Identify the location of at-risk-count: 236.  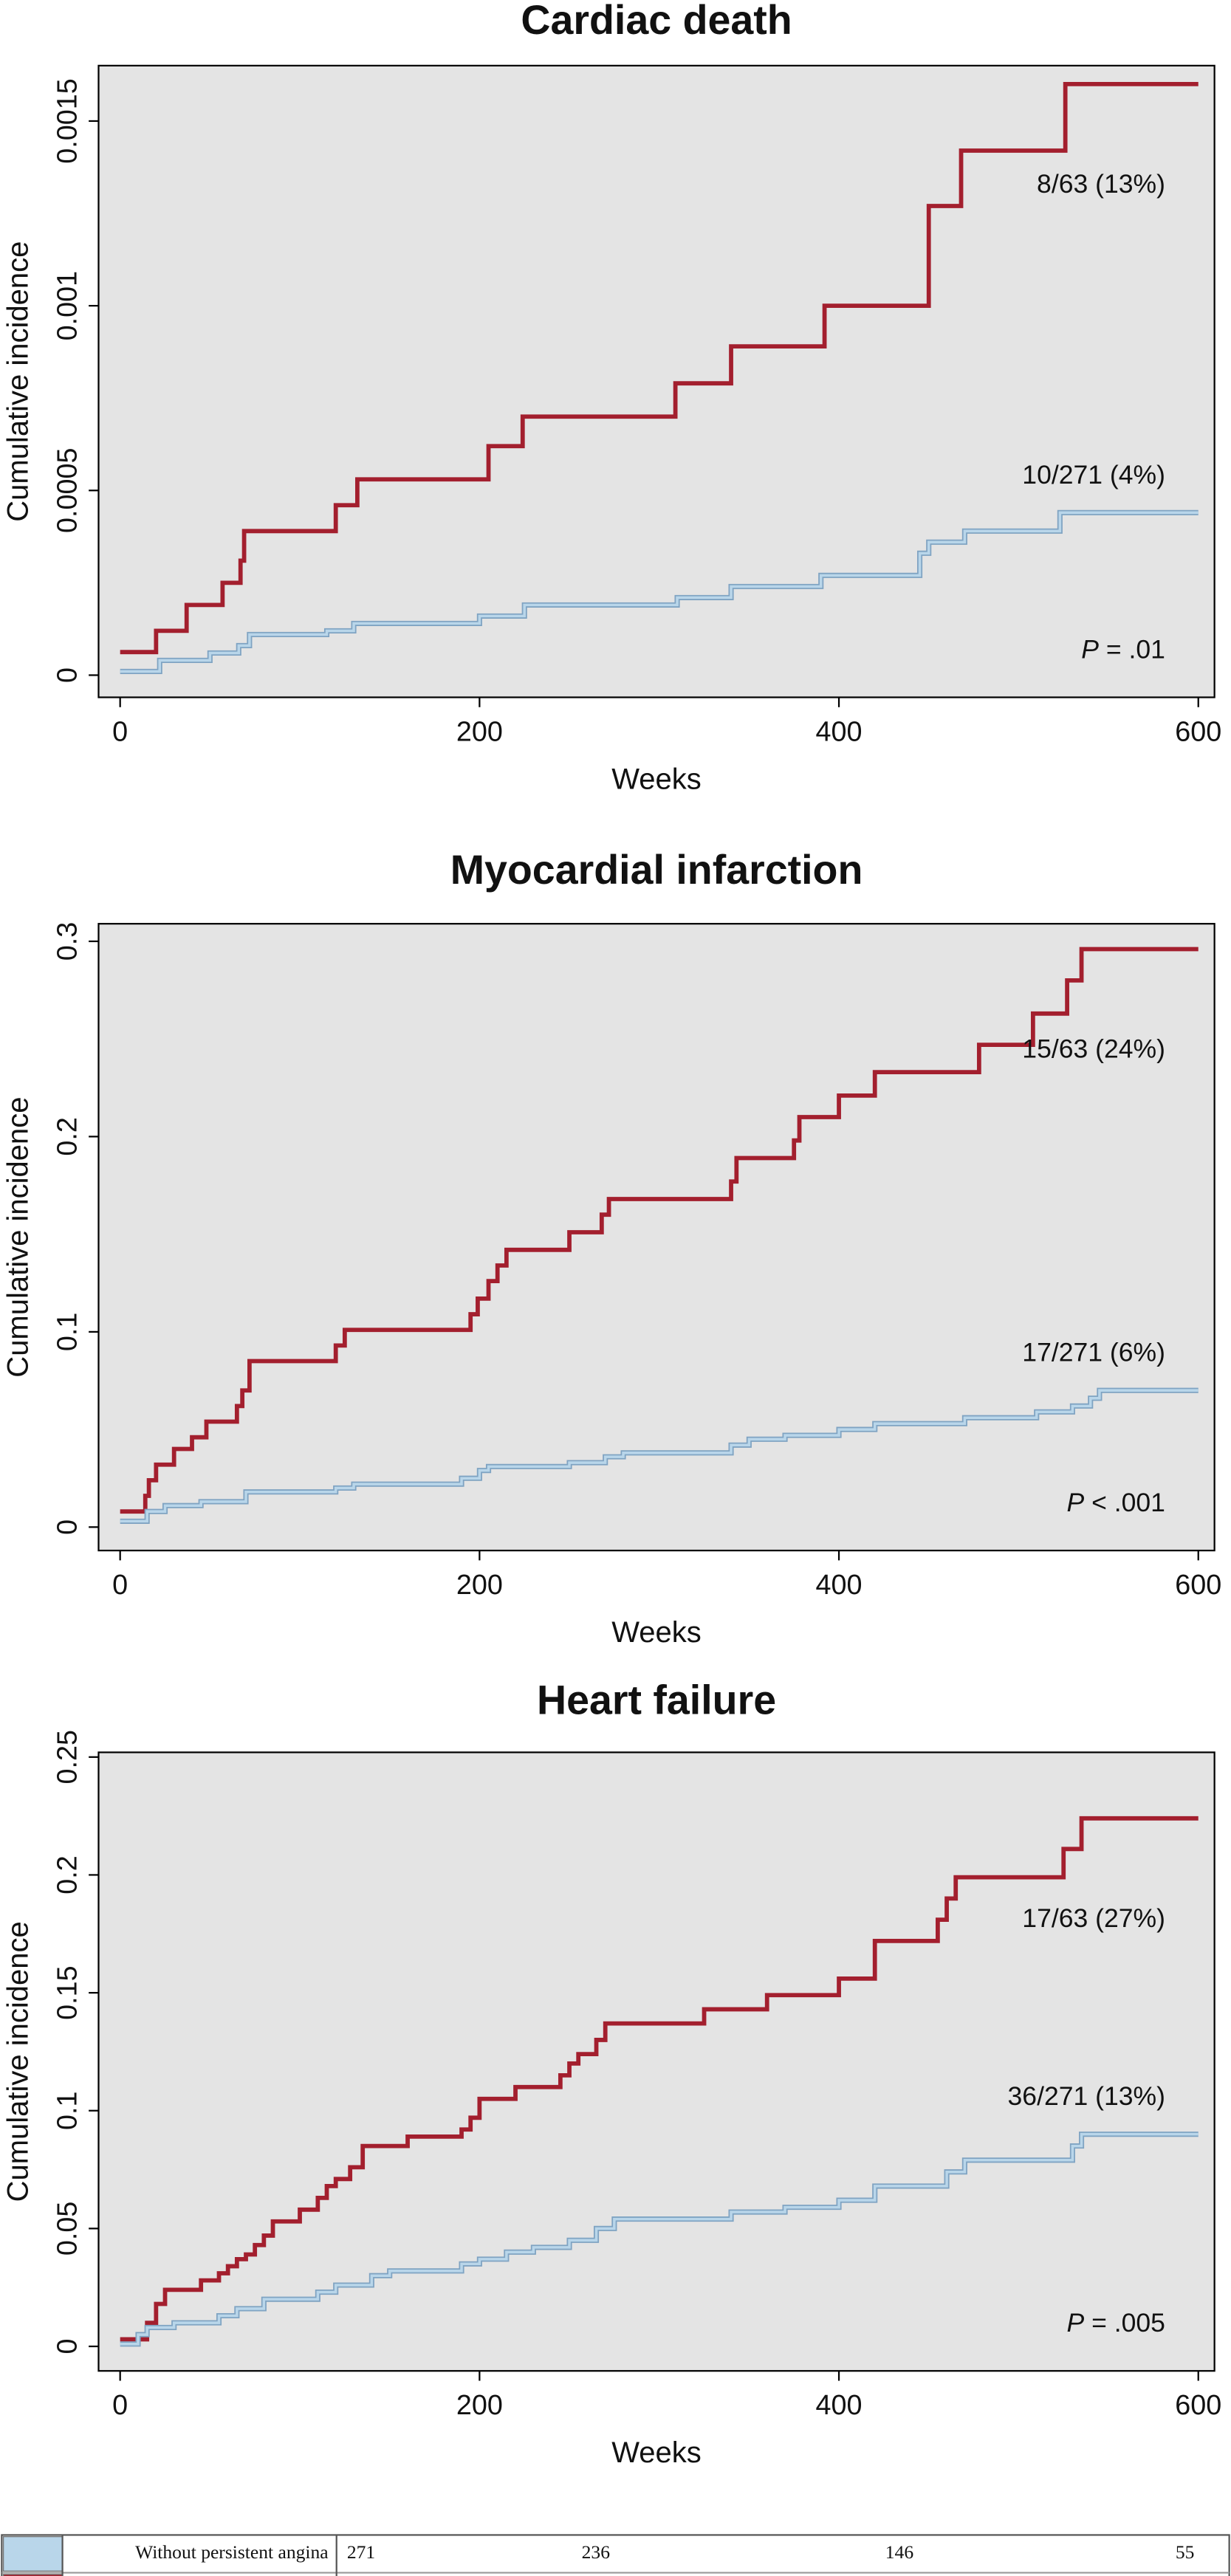
(596, 2552).